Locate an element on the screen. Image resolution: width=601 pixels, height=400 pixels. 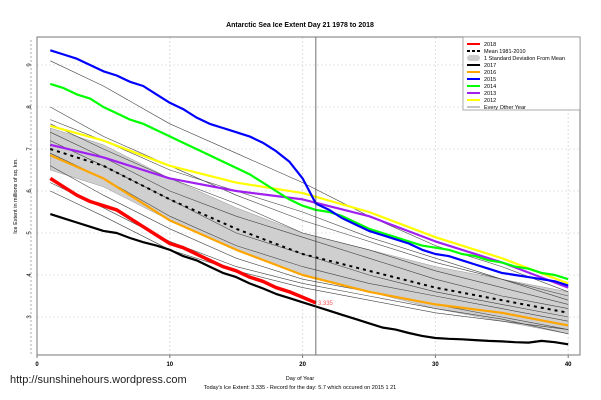
watermark-url: http://sunshinehours.wordpress.com is located at coordinates (98, 380).